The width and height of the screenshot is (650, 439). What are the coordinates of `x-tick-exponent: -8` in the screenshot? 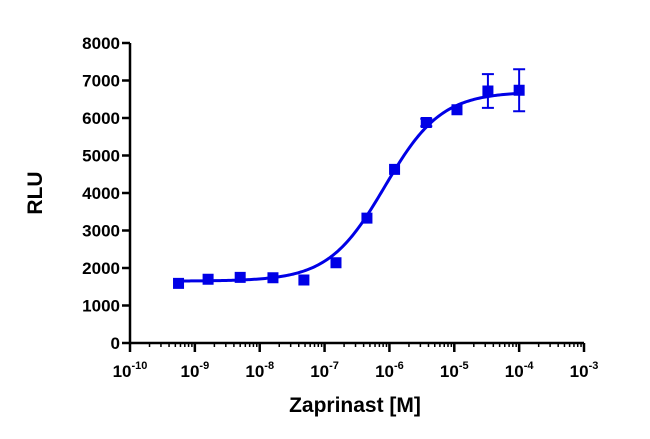 It's located at (269, 366).